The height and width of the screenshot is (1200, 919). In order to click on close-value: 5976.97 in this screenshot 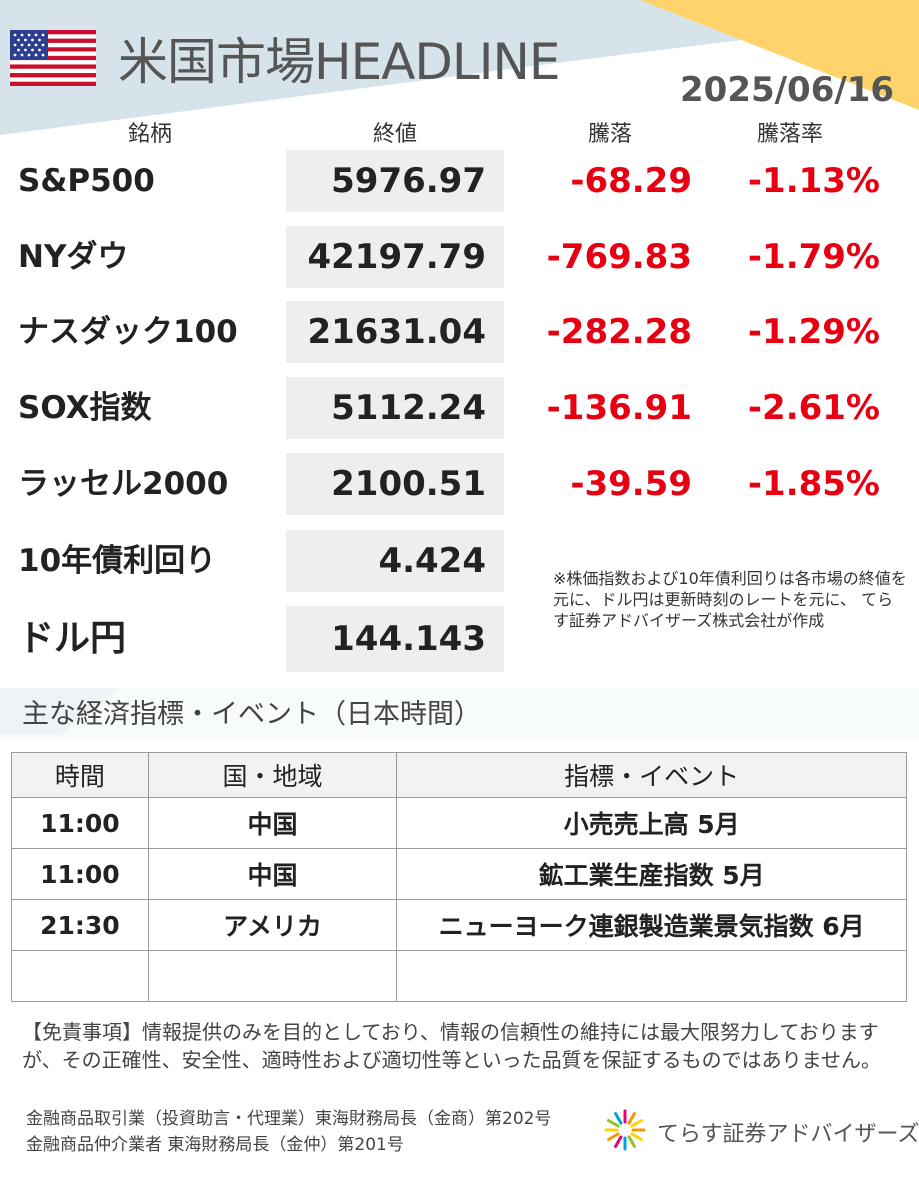, I will do `click(408, 181)`.